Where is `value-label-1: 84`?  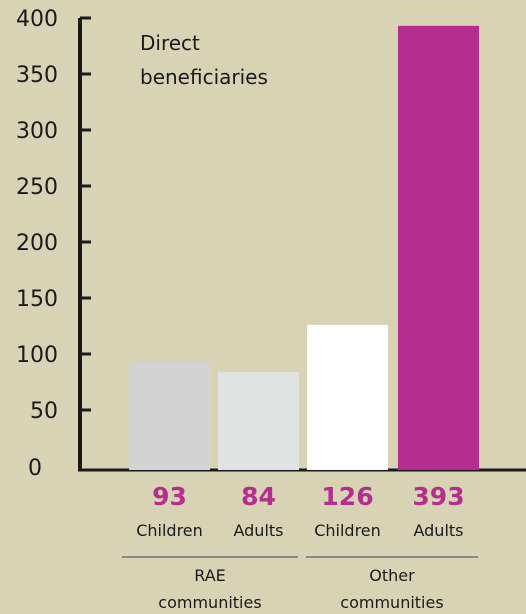 value-label-1: 84 is located at coordinates (258, 496).